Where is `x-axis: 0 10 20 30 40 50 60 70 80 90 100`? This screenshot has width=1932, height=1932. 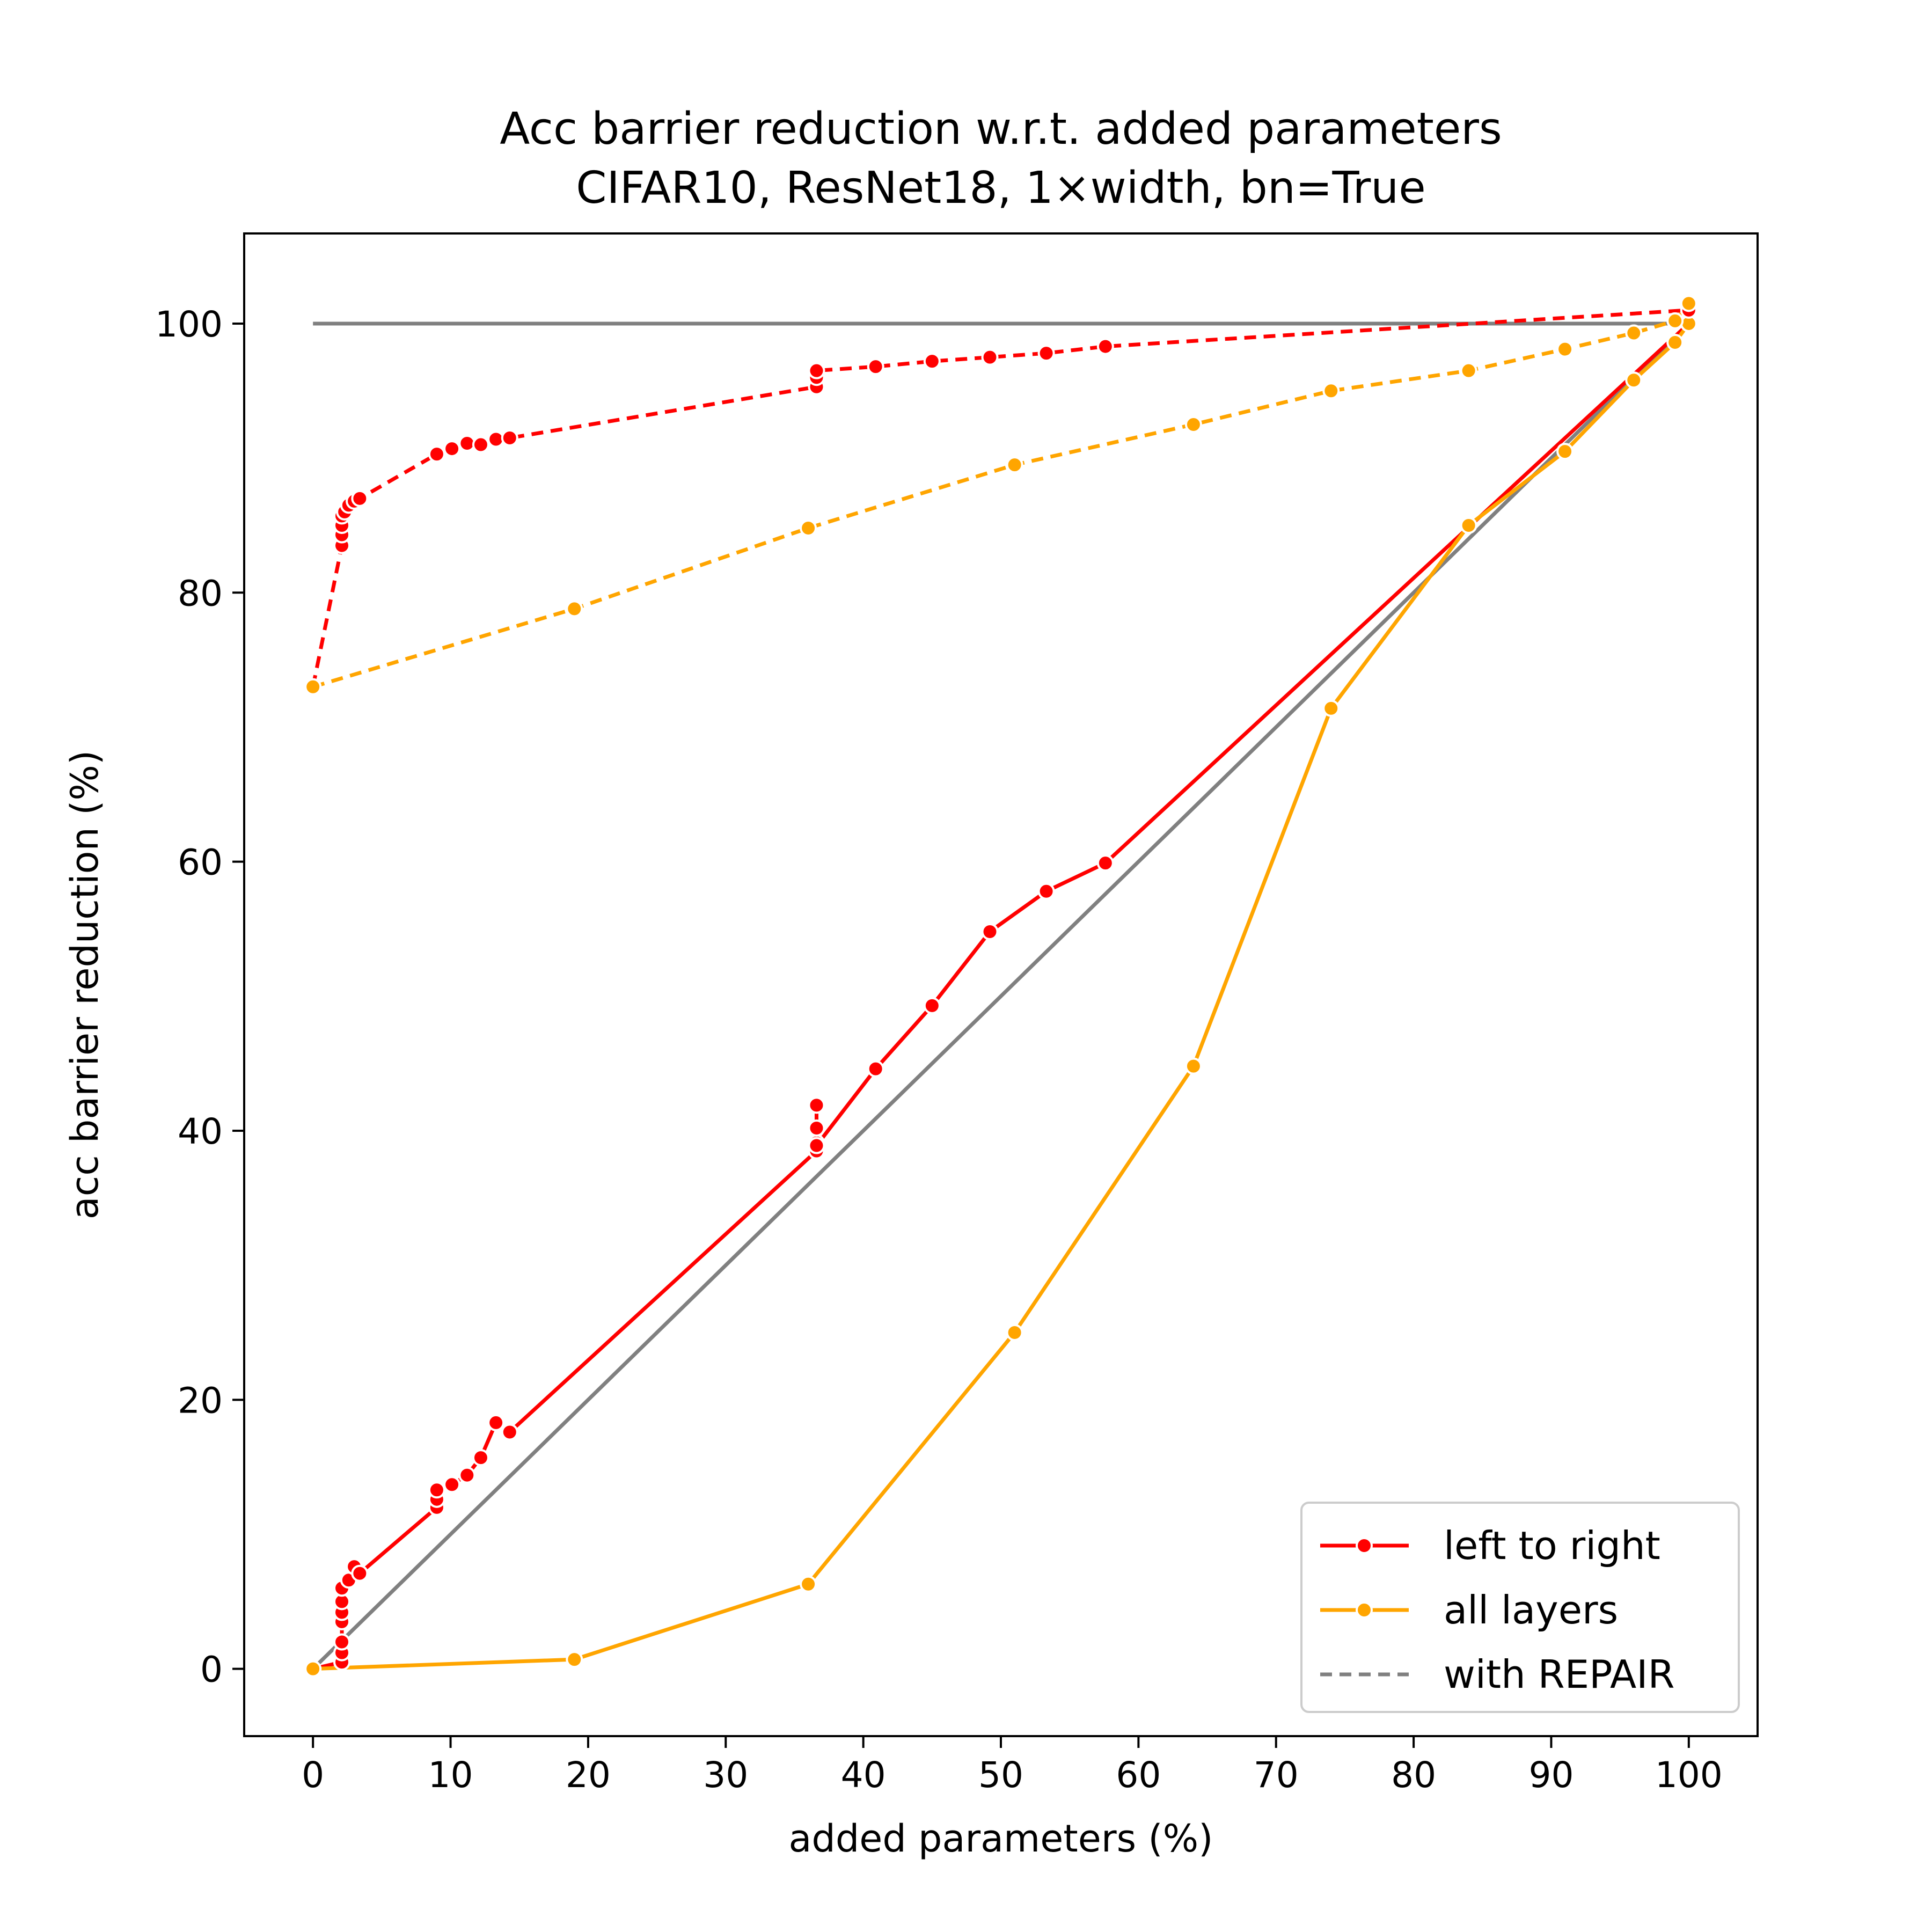
x-axis: 0 10 20 30 40 50 60 70 80 90 100 is located at coordinates (1012, 1766).